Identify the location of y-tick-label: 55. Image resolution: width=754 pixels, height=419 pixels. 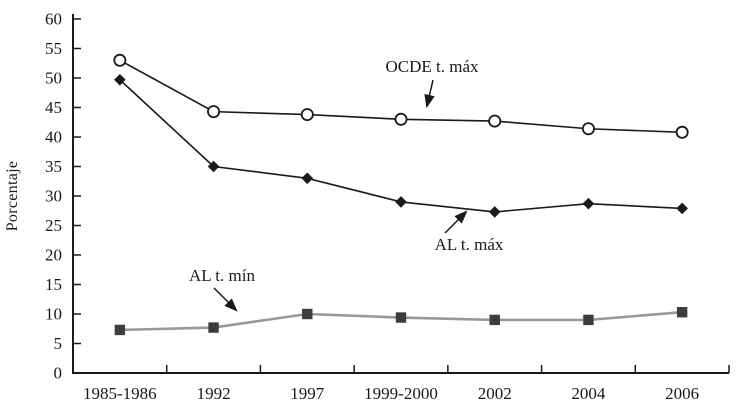
(53, 48).